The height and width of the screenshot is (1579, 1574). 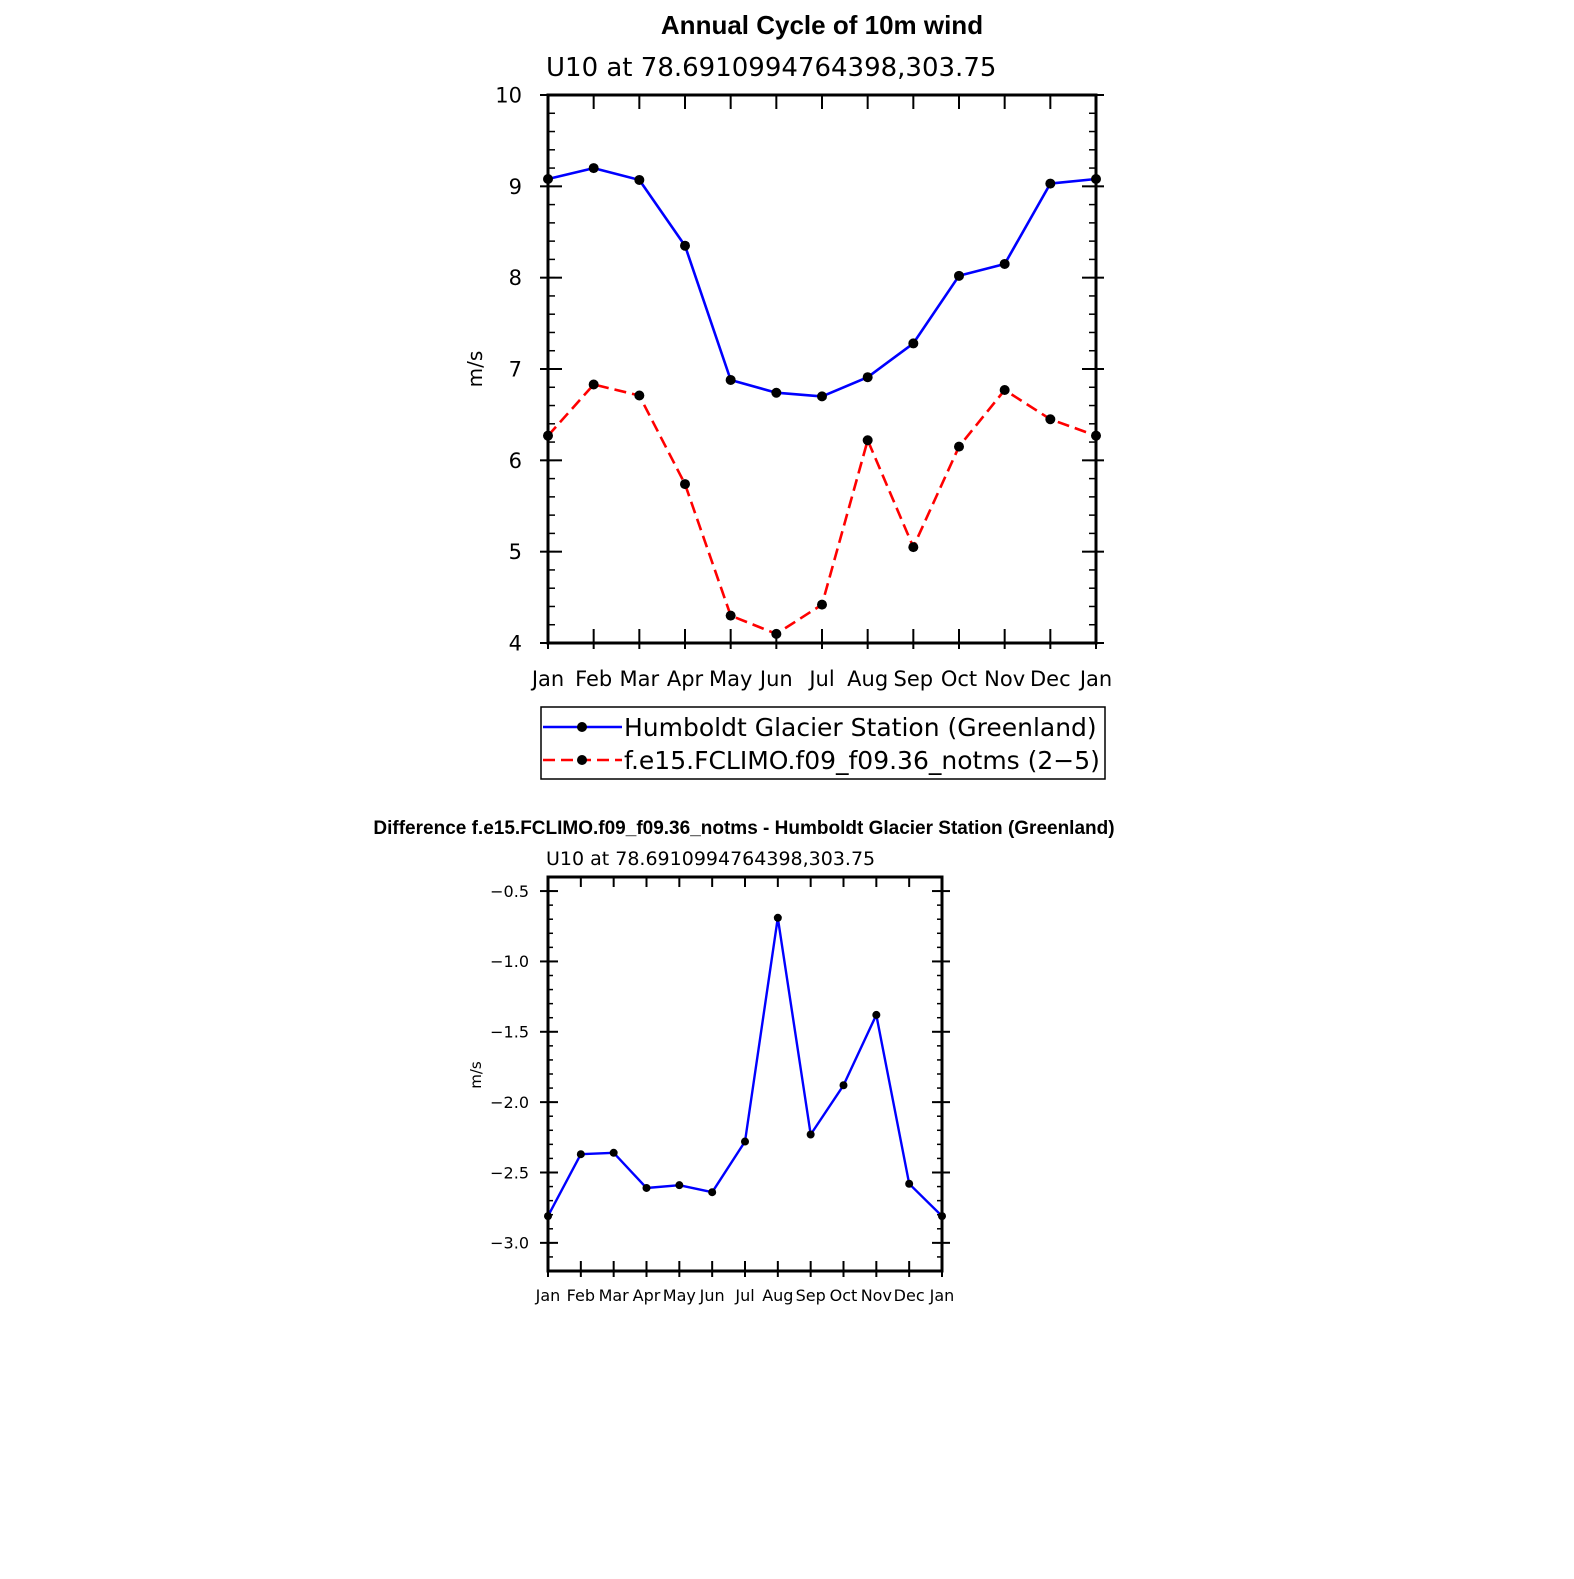 I want to click on chart1-series, so click(x=822, y=401).